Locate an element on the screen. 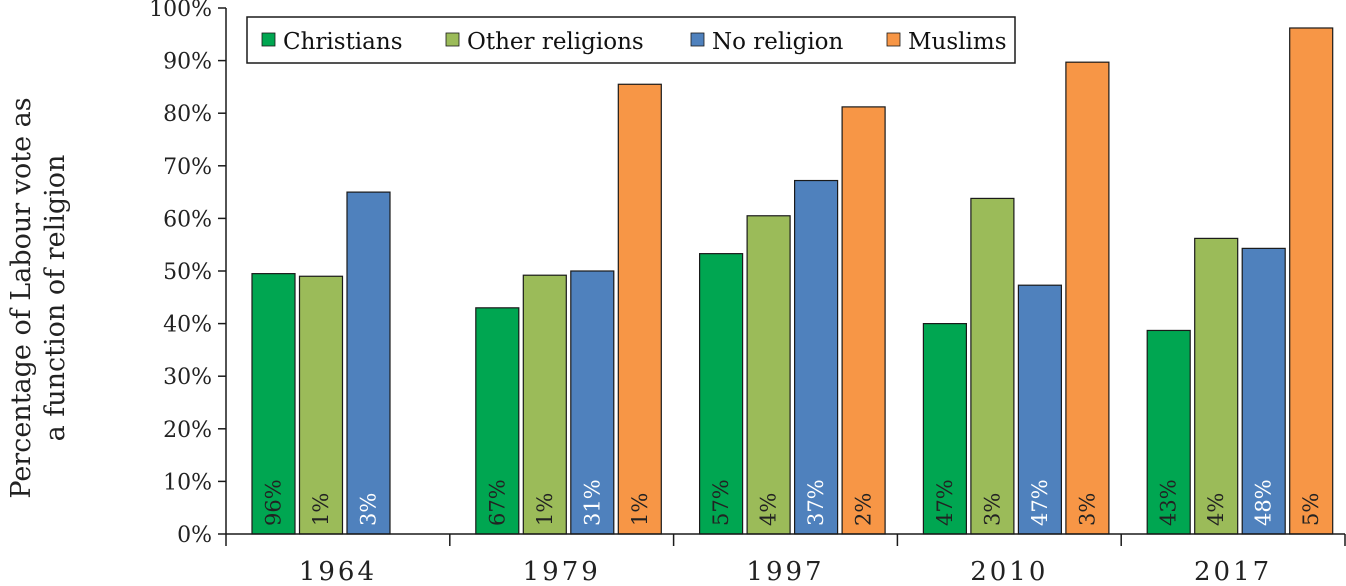  legend-label-muslims: Muslims is located at coordinates (957, 42).